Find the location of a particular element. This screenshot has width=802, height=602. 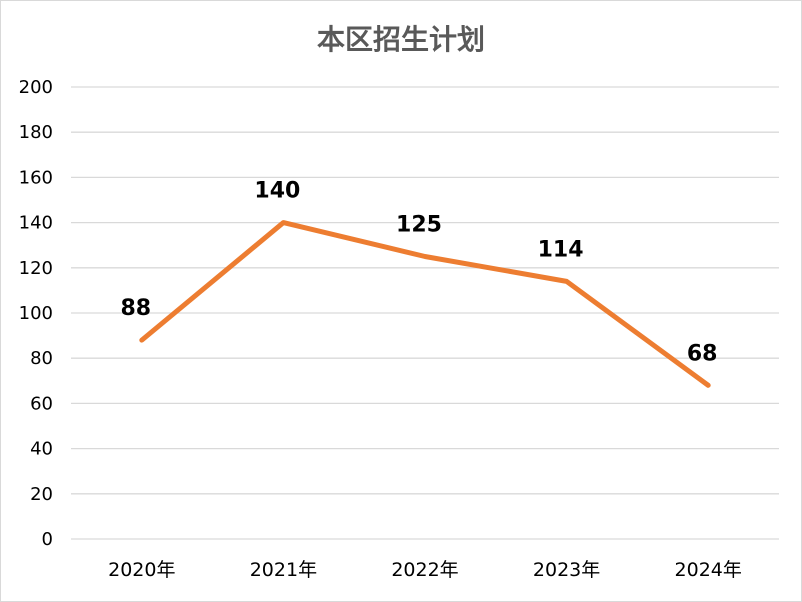

y-tick-label: 100 is located at coordinates (36, 313).